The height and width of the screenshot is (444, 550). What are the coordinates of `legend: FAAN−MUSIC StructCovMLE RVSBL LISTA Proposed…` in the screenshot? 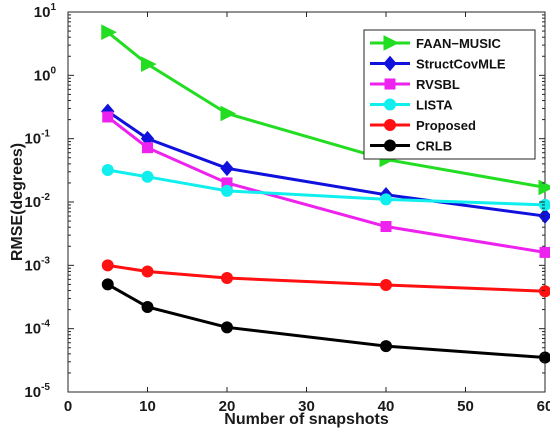 It's located at (449, 94).